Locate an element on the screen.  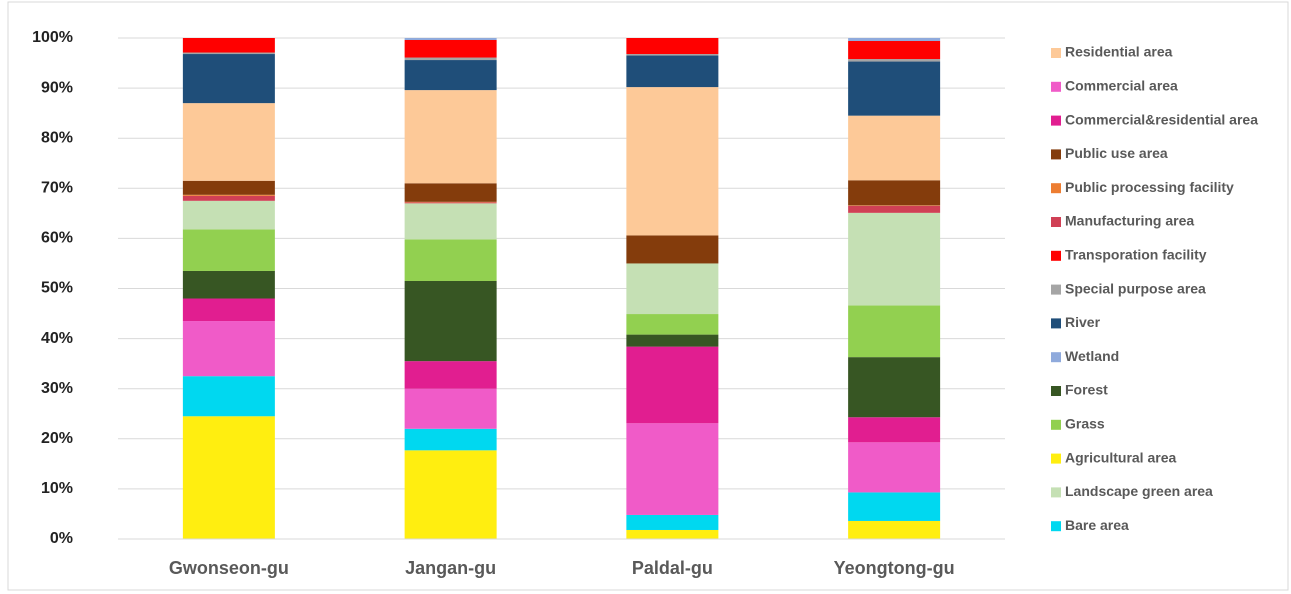
legend-label: Wetland is located at coordinates (1092, 356).